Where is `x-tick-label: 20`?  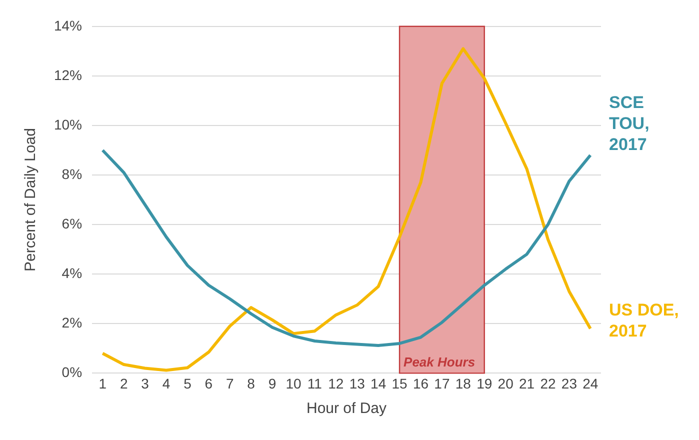 x-tick-label: 20 is located at coordinates (506, 383).